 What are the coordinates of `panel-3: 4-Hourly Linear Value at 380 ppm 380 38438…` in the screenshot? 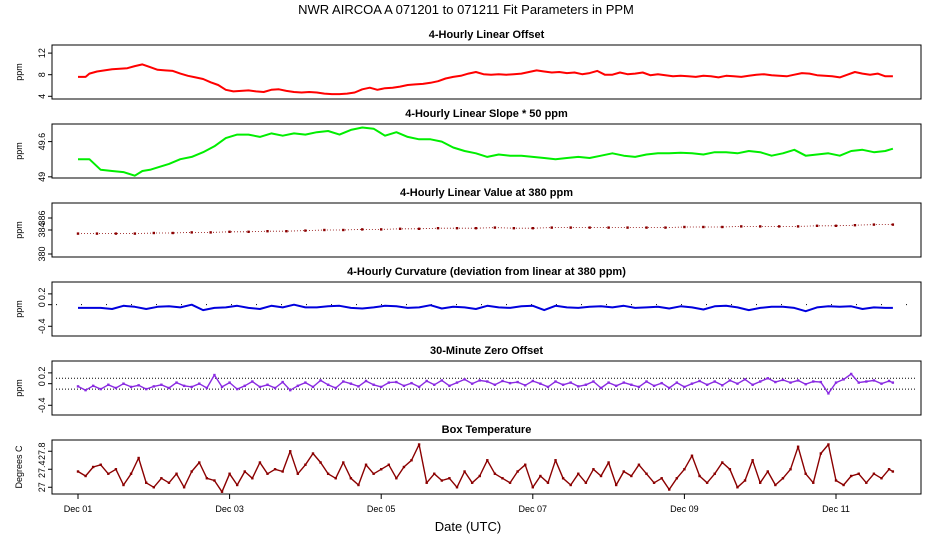 It's located at (468, 224).